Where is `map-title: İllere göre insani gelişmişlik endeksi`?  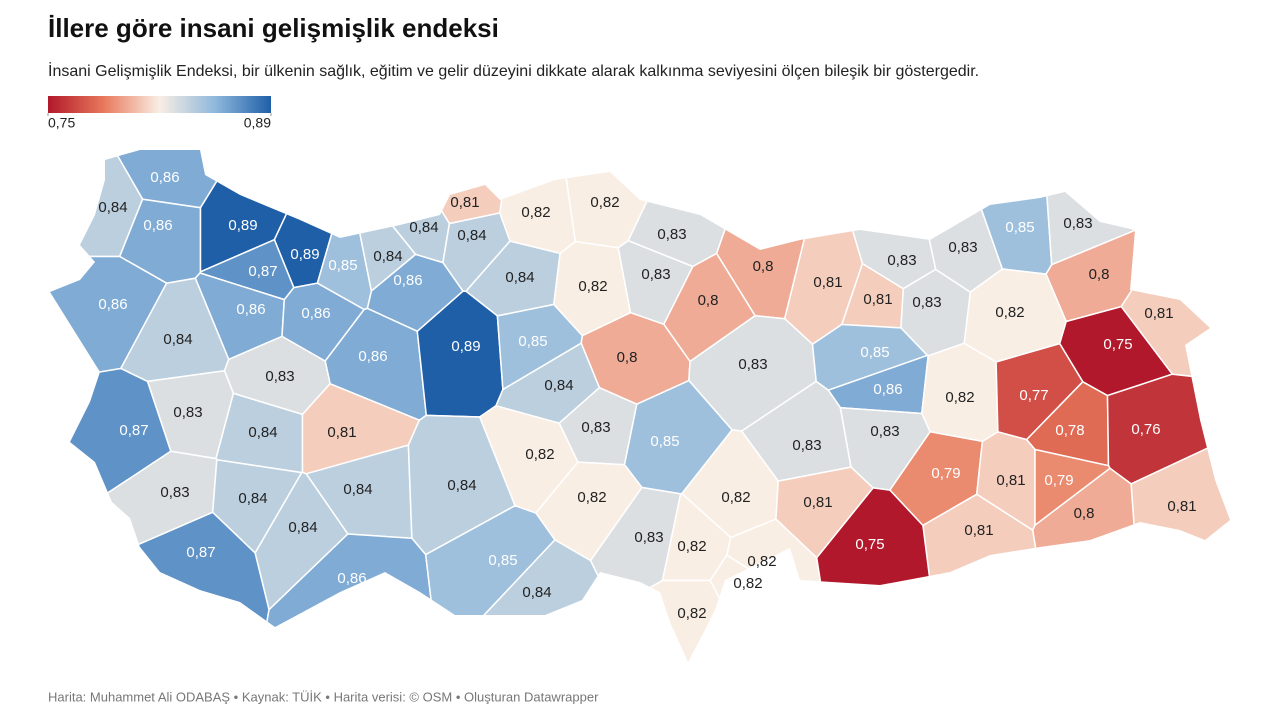 map-title: İllere göre insani gelişmişlik endeksi is located at coordinates (273, 28).